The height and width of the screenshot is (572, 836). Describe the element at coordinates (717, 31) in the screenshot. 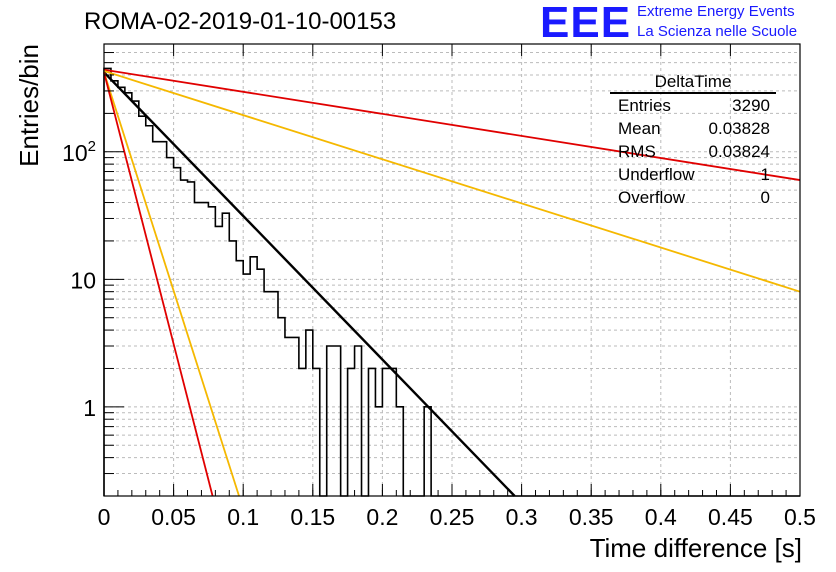

I see `logo-line-2: La Scienza nelle Scuole` at that location.